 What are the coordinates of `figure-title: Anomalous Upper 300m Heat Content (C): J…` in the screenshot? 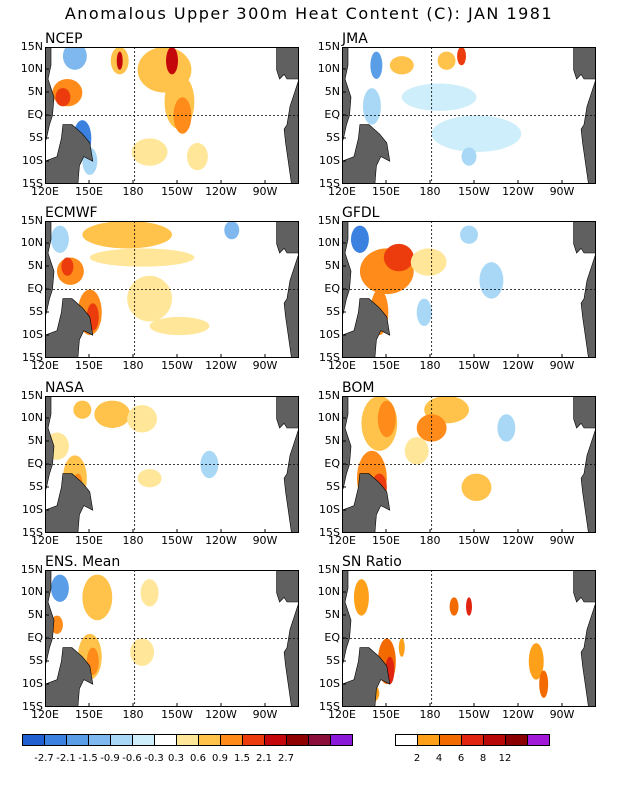 It's located at (309, 13).